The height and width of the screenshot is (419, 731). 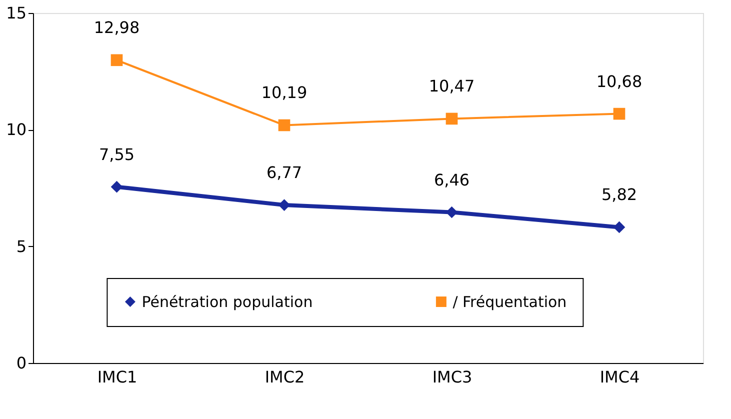 I want to click on data-label: 6,77, so click(x=284, y=172).